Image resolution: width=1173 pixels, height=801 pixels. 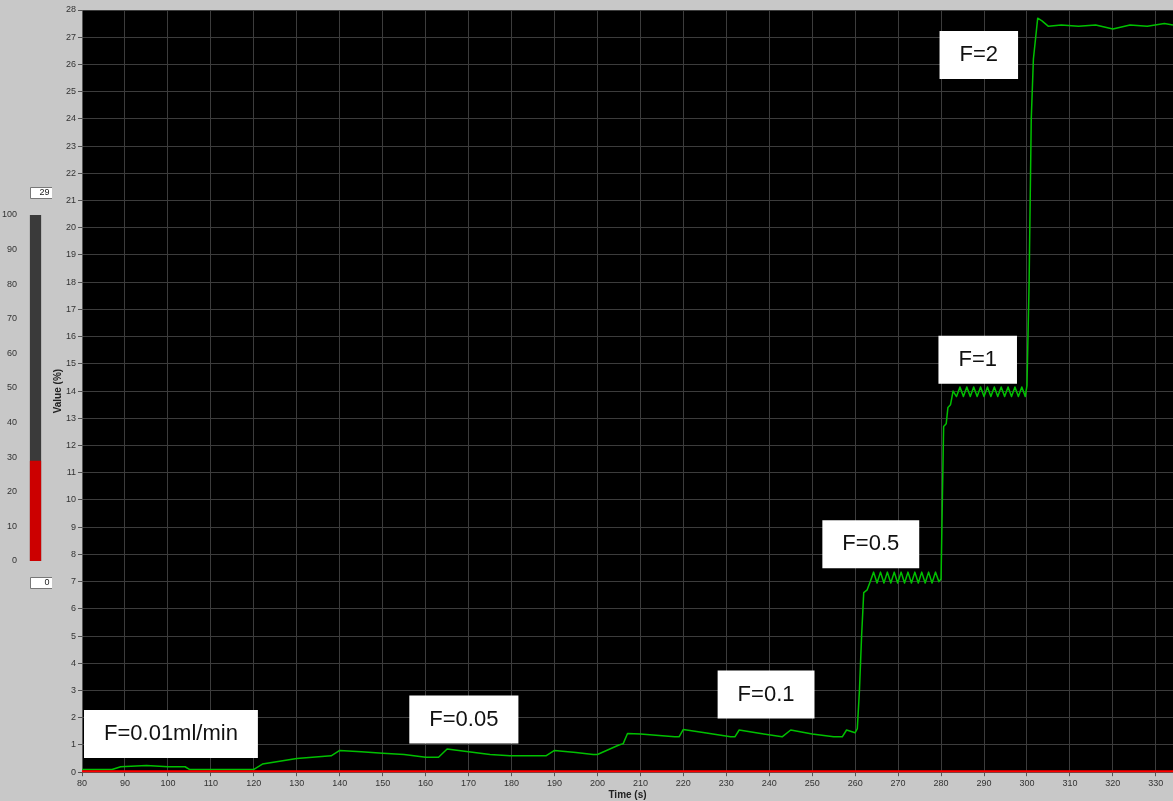 I want to click on annotation: F=0.05, so click(x=464, y=718).